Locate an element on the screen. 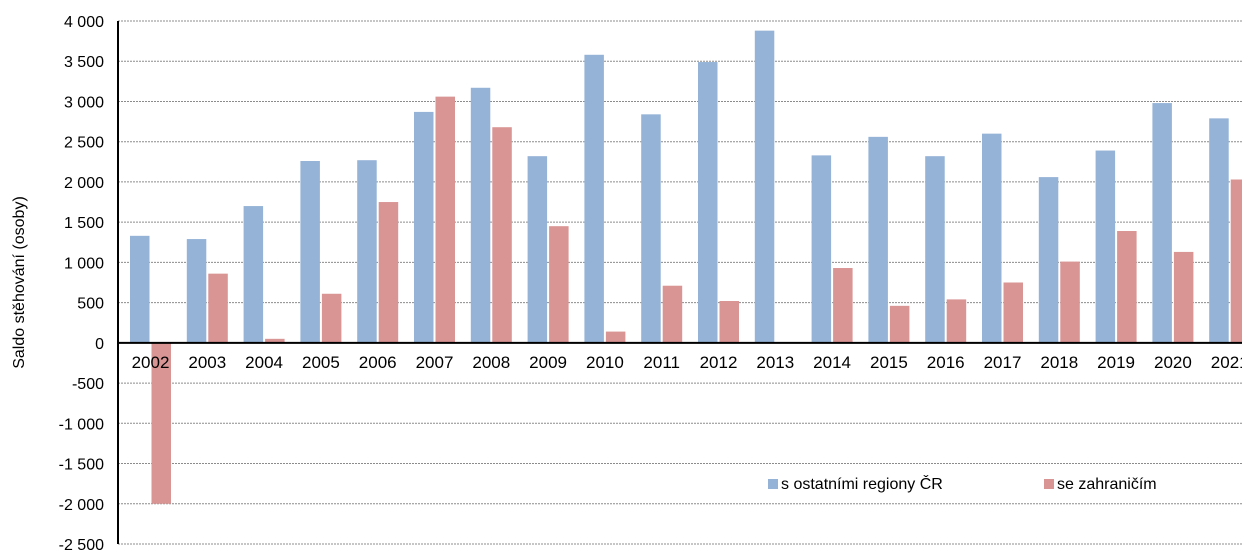  bar-zahranici-2011 is located at coordinates (672, 314).